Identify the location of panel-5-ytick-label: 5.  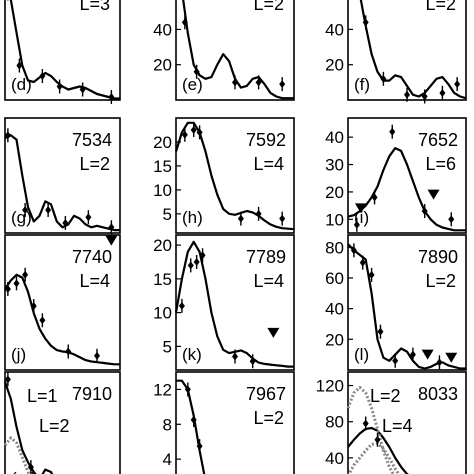
(167, 214).